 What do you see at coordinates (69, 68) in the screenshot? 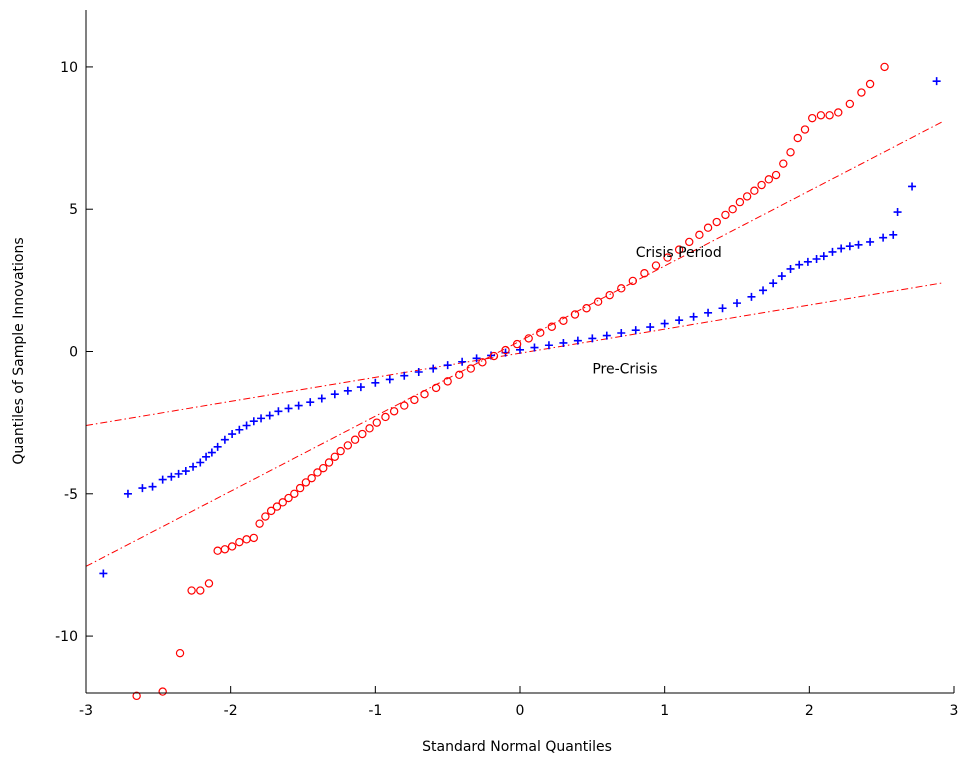
I see `y-tick-label: 10` at bounding box center [69, 68].